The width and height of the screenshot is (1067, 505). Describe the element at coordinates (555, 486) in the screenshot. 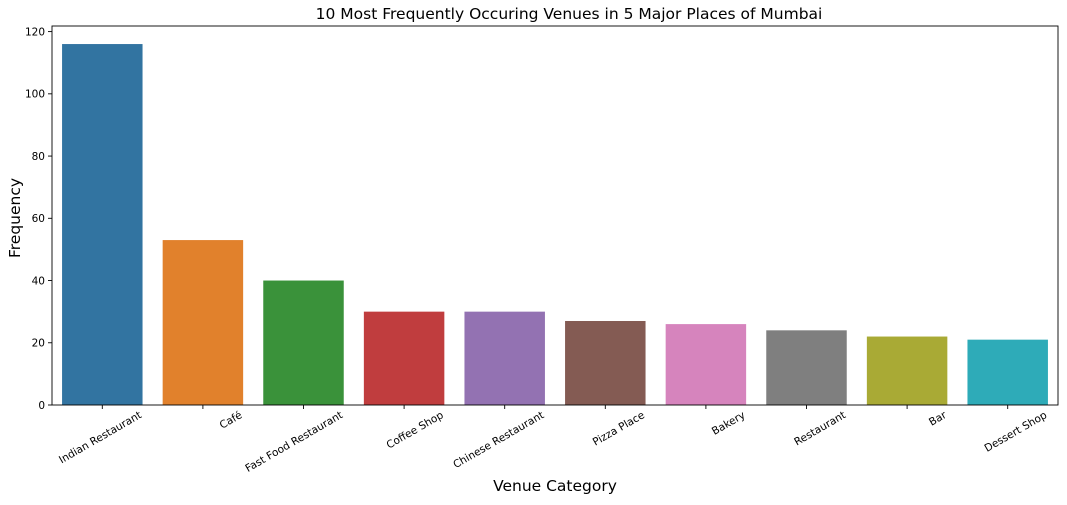

I see `x-axis-label: Venue Category` at that location.